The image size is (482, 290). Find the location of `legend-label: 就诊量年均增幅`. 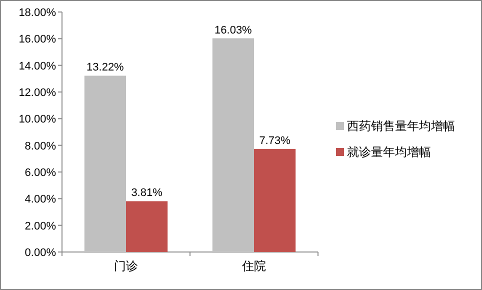

legend-label: 就诊量年均增幅 is located at coordinates (389, 152).